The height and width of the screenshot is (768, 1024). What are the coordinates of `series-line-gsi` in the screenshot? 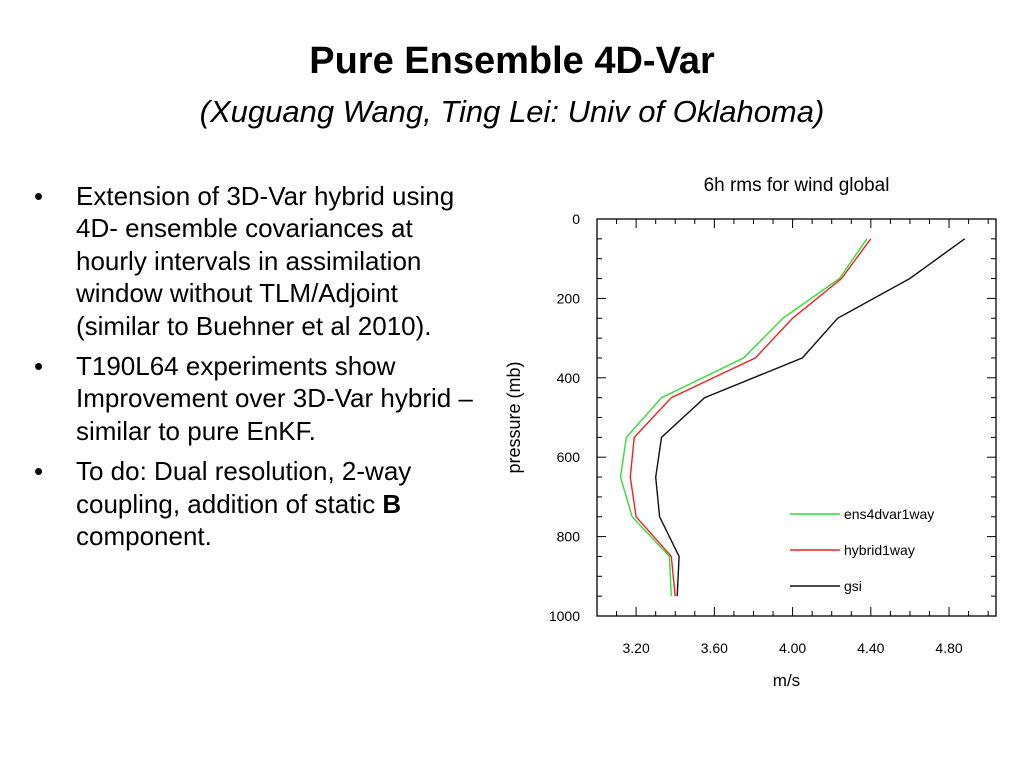 It's located at (810, 417).